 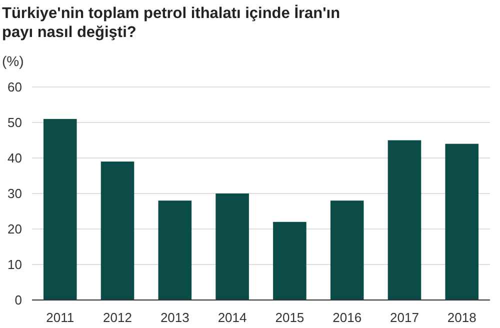 I want to click on x-tick-label: 2017, so click(x=404, y=317).